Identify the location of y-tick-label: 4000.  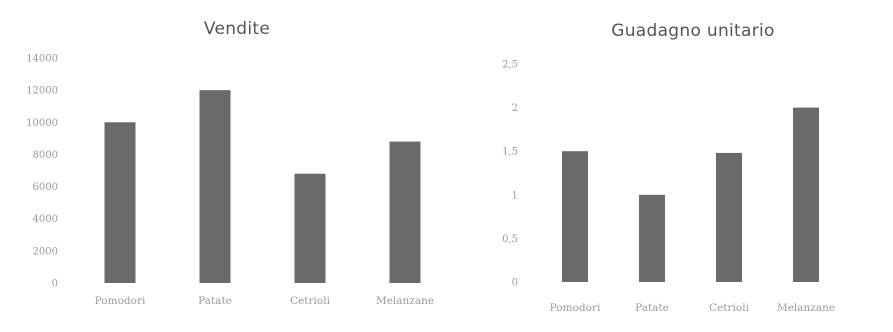
(45, 219).